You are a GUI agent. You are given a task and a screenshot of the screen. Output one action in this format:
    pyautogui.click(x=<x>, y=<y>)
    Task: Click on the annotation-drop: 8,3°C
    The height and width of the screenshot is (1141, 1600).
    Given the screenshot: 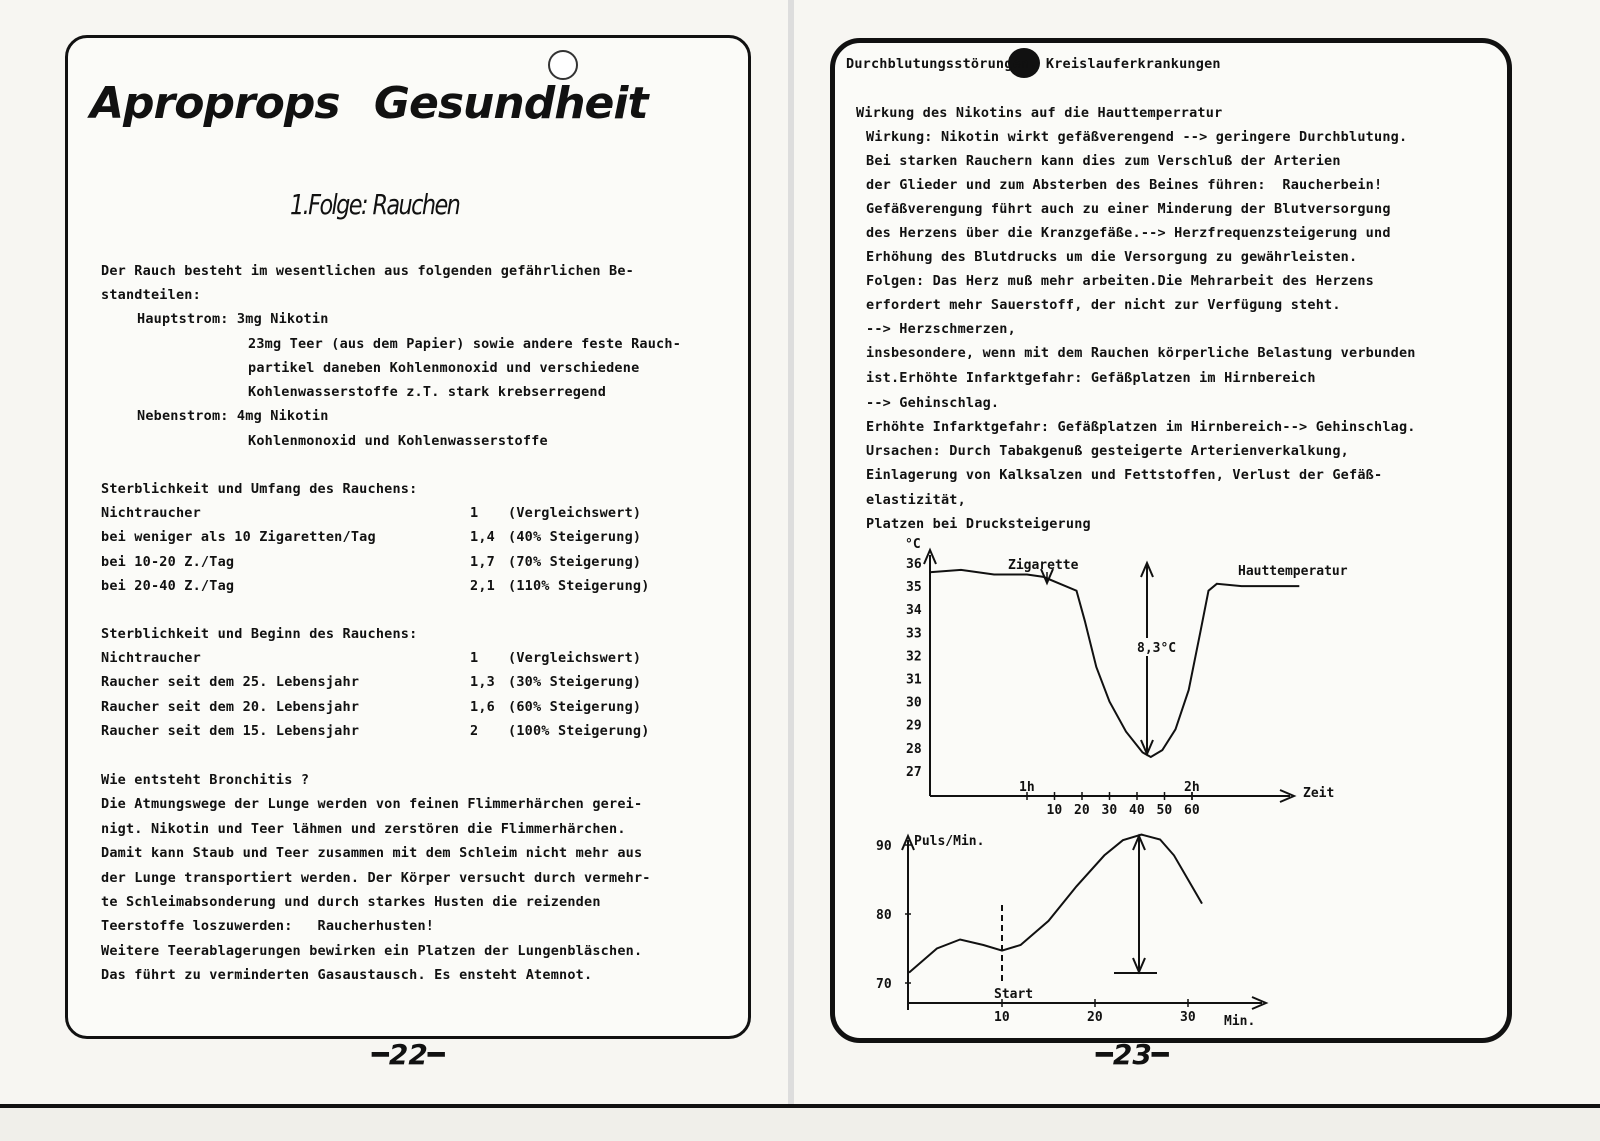 What is the action you would take?
    pyautogui.click(x=1156, y=648)
    